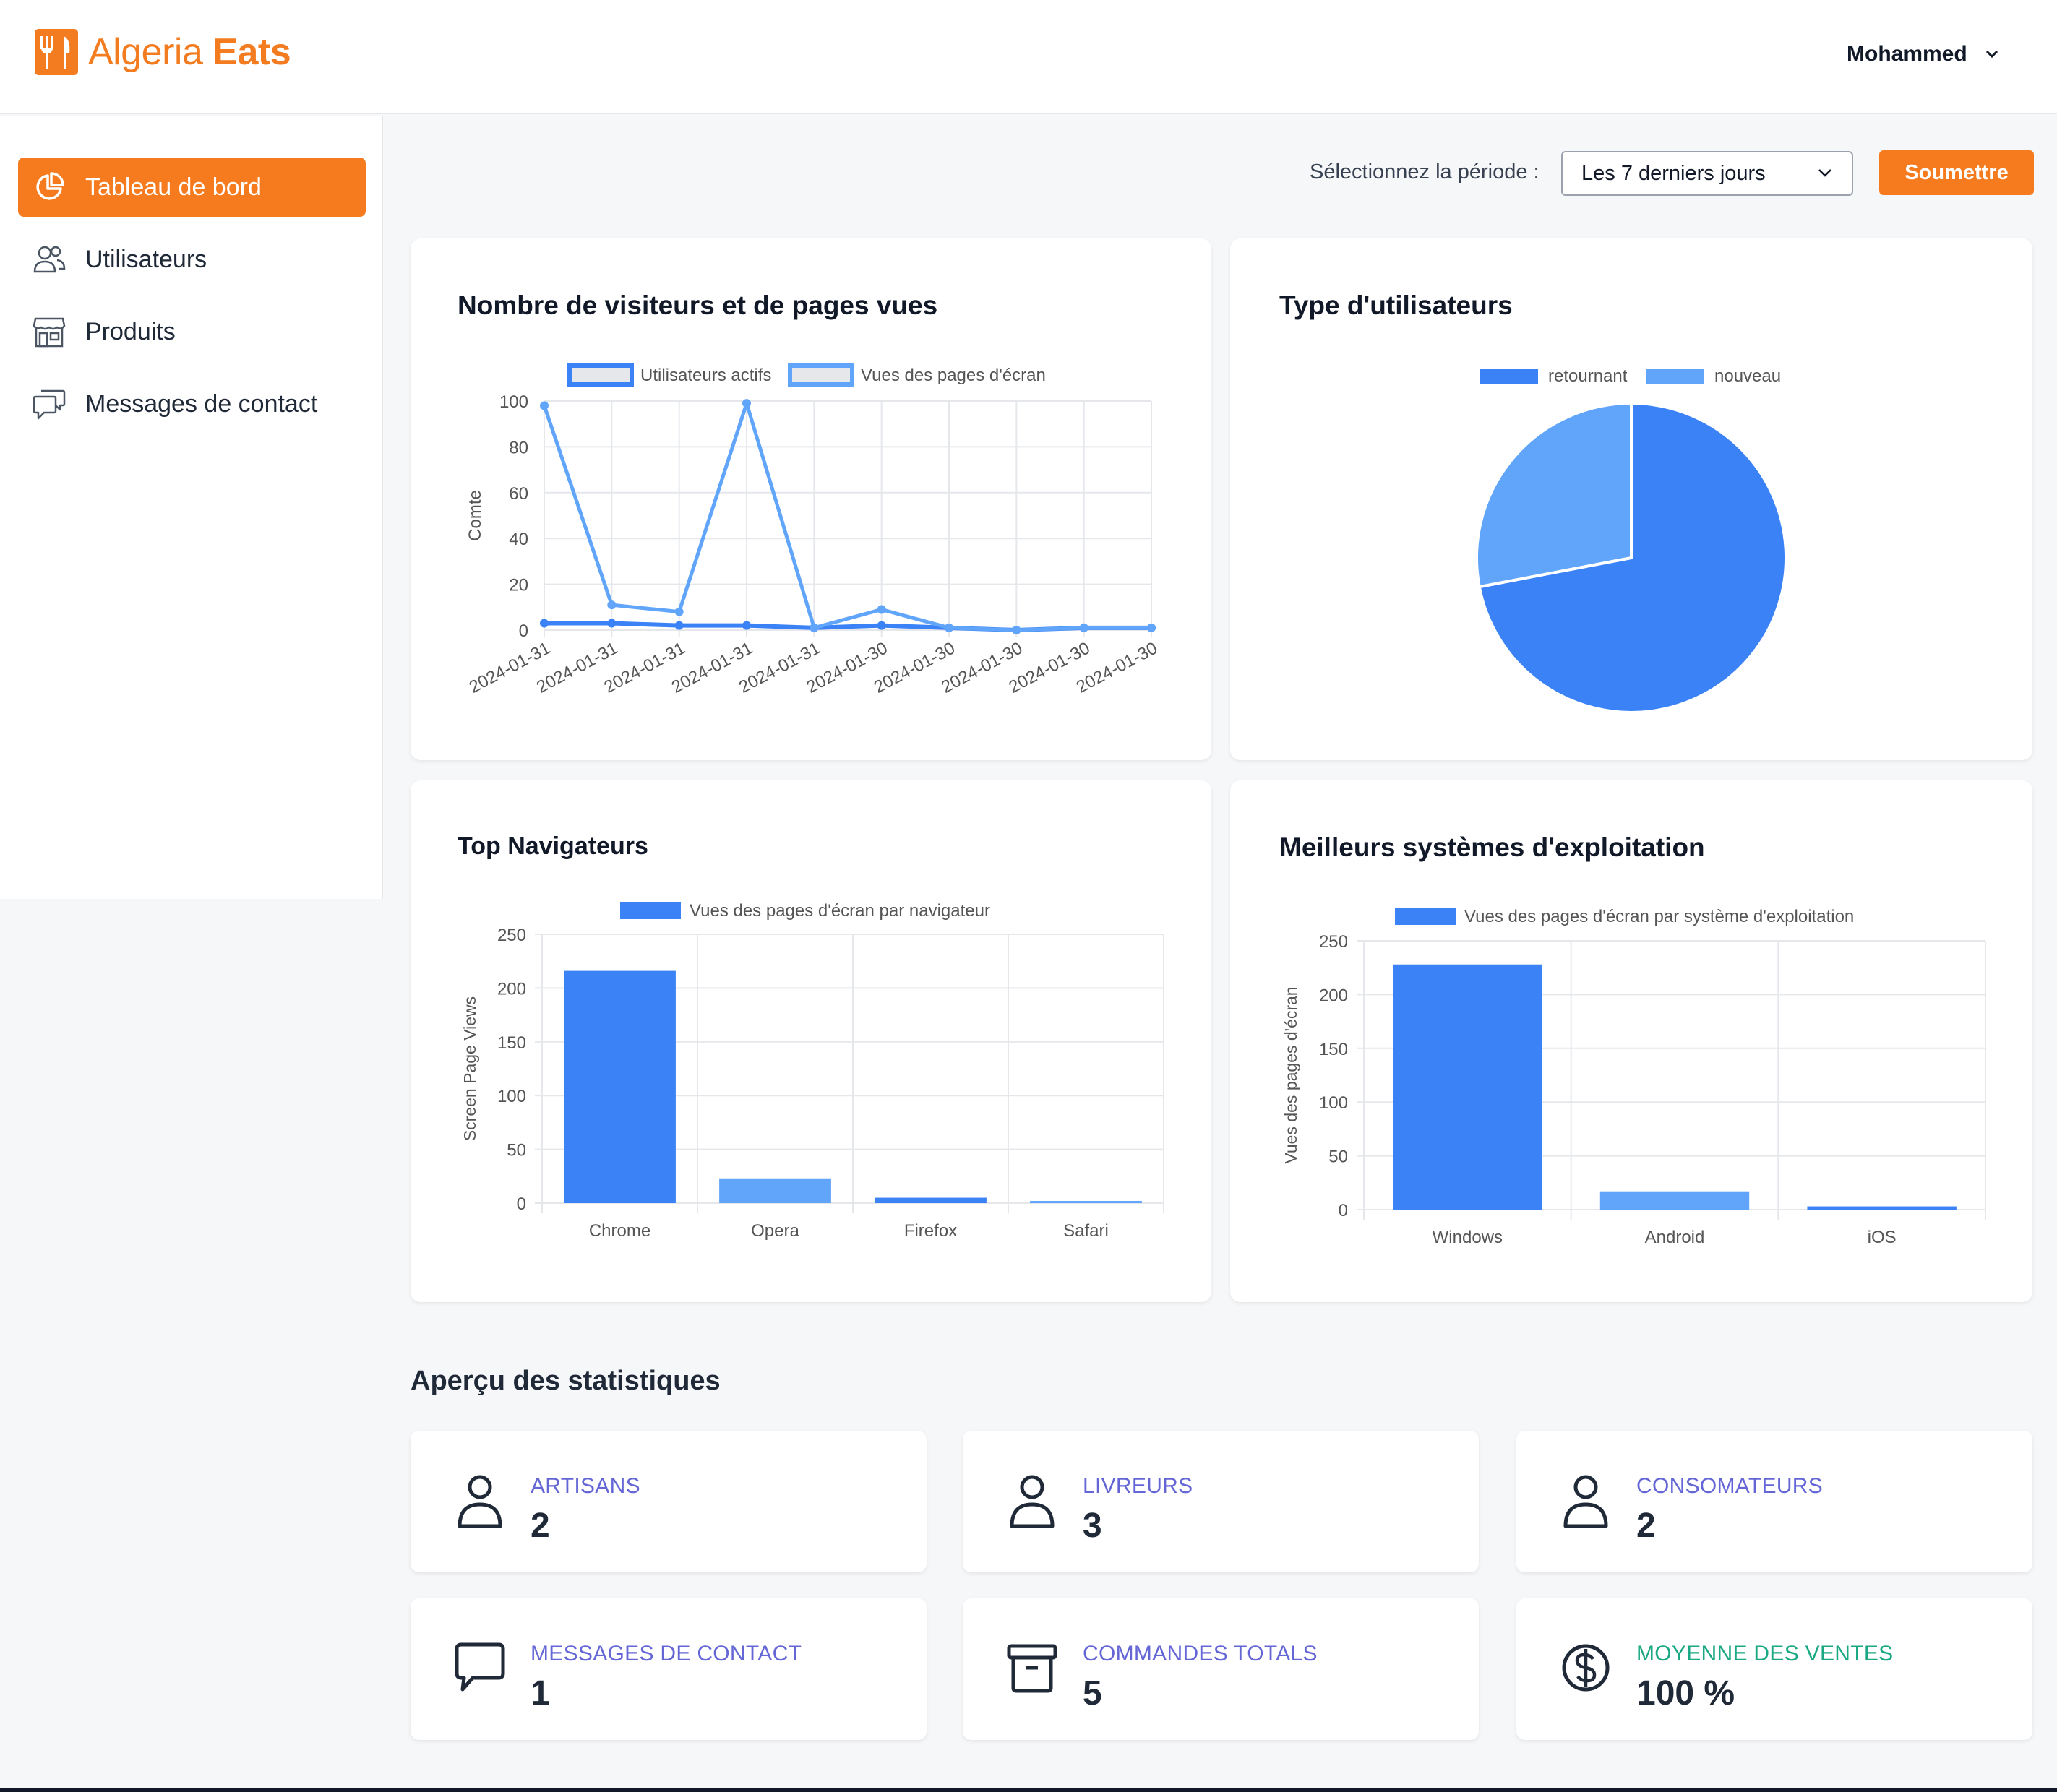 Image resolution: width=2057 pixels, height=1792 pixels. I want to click on logo-icon, so click(56, 52).